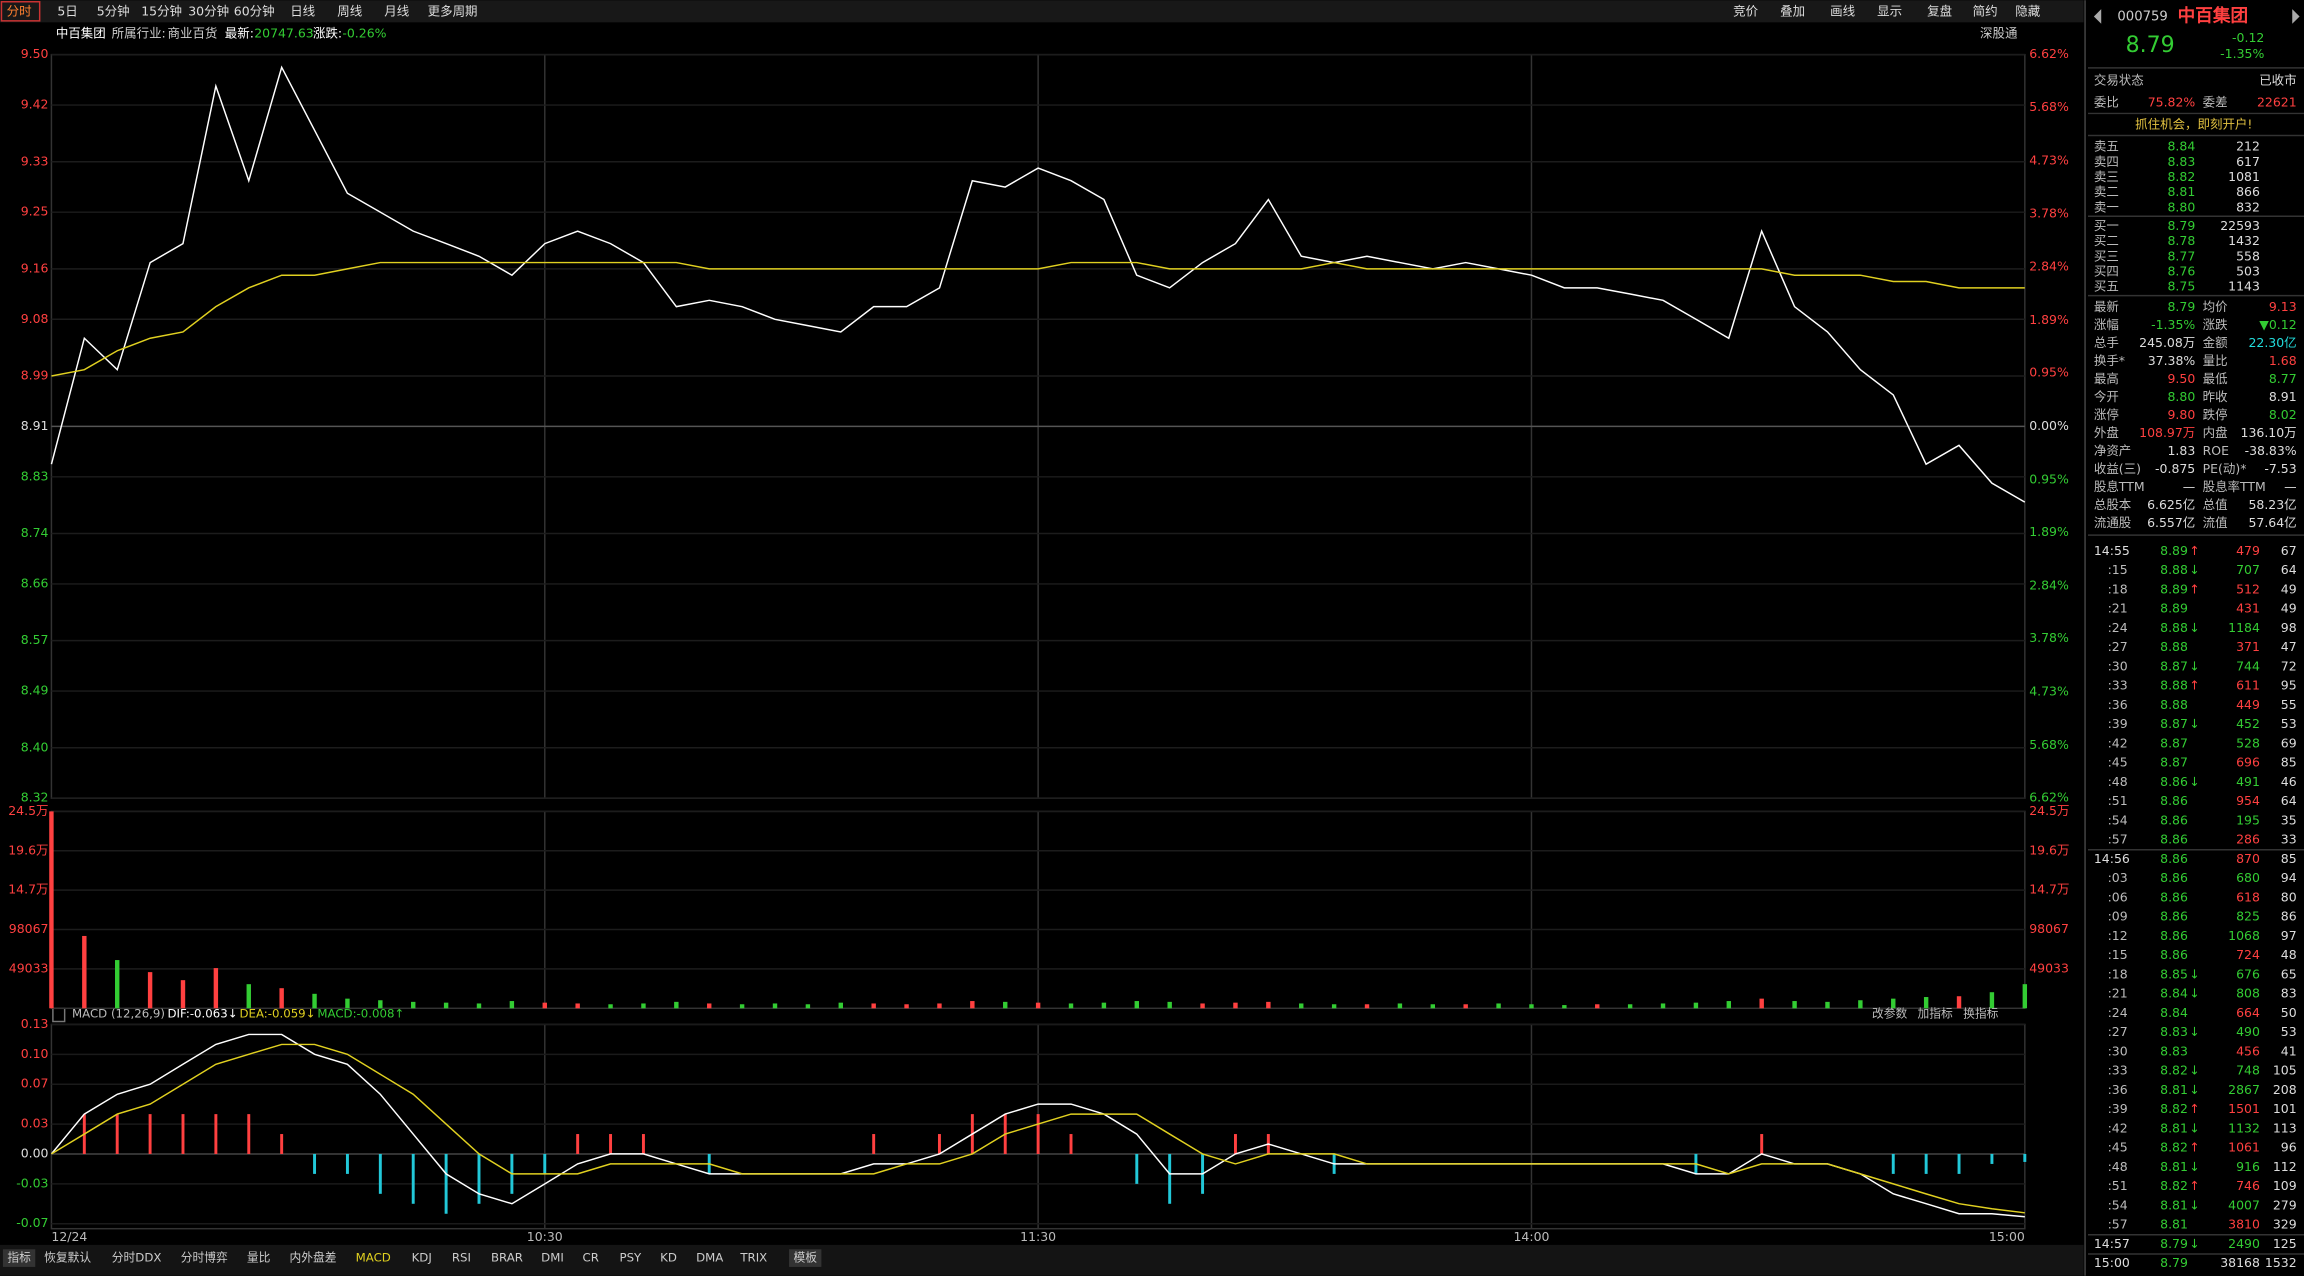 The width and height of the screenshot is (2304, 1276). What do you see at coordinates (396, 11) in the screenshot?
I see `period-tab: 月线` at bounding box center [396, 11].